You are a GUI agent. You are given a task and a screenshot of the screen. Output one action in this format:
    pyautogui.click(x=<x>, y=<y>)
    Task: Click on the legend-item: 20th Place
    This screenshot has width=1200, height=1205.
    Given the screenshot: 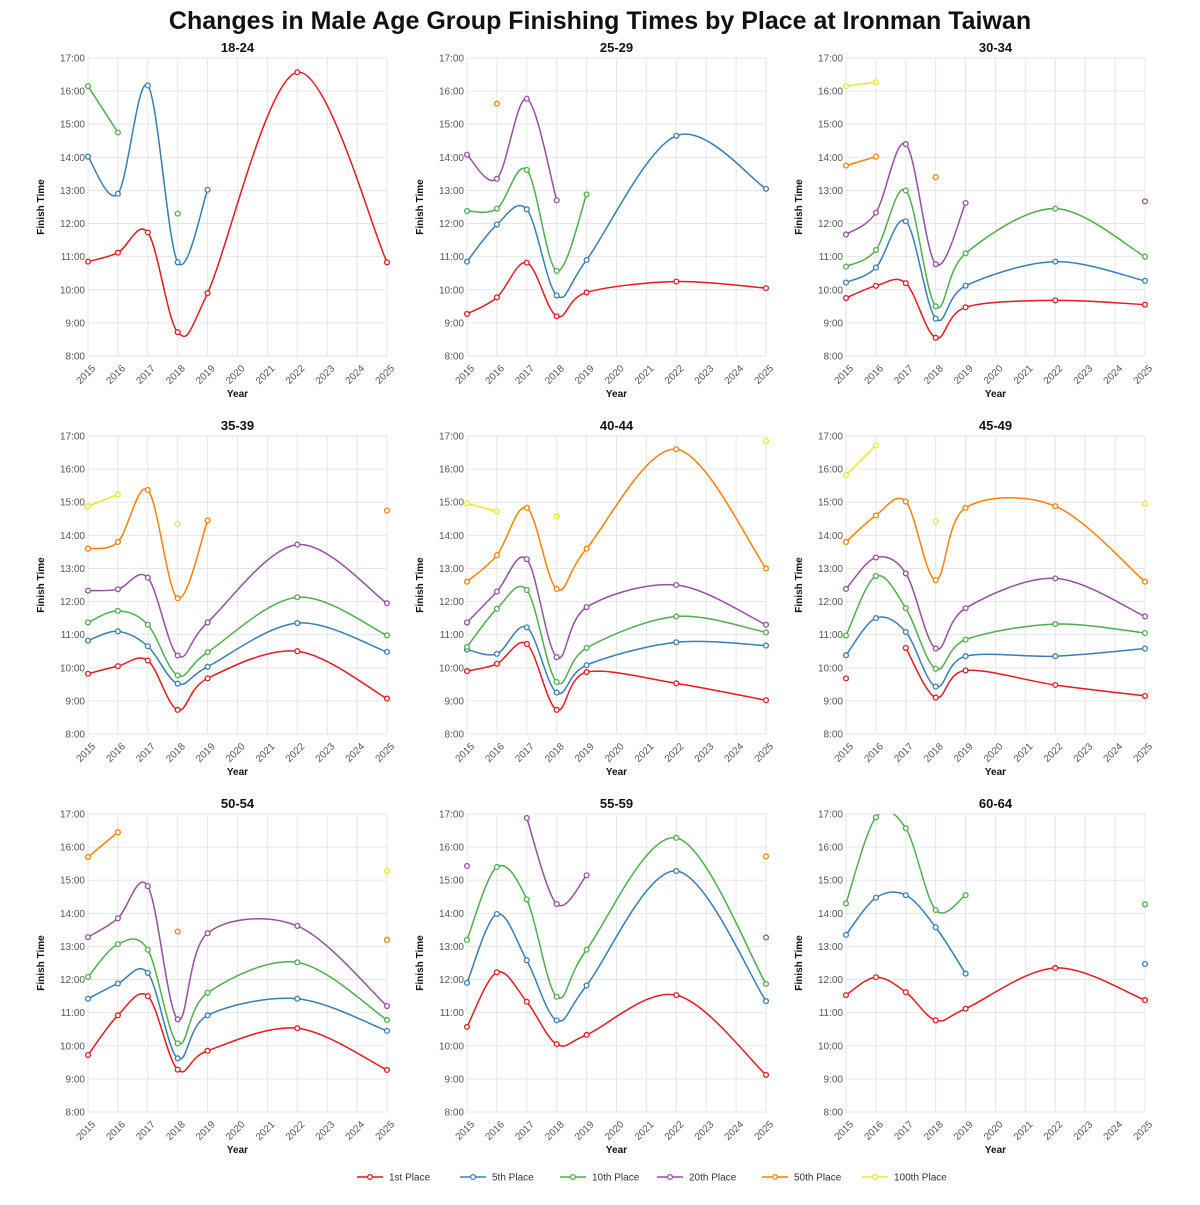 What is the action you would take?
    pyautogui.click(x=697, y=1178)
    